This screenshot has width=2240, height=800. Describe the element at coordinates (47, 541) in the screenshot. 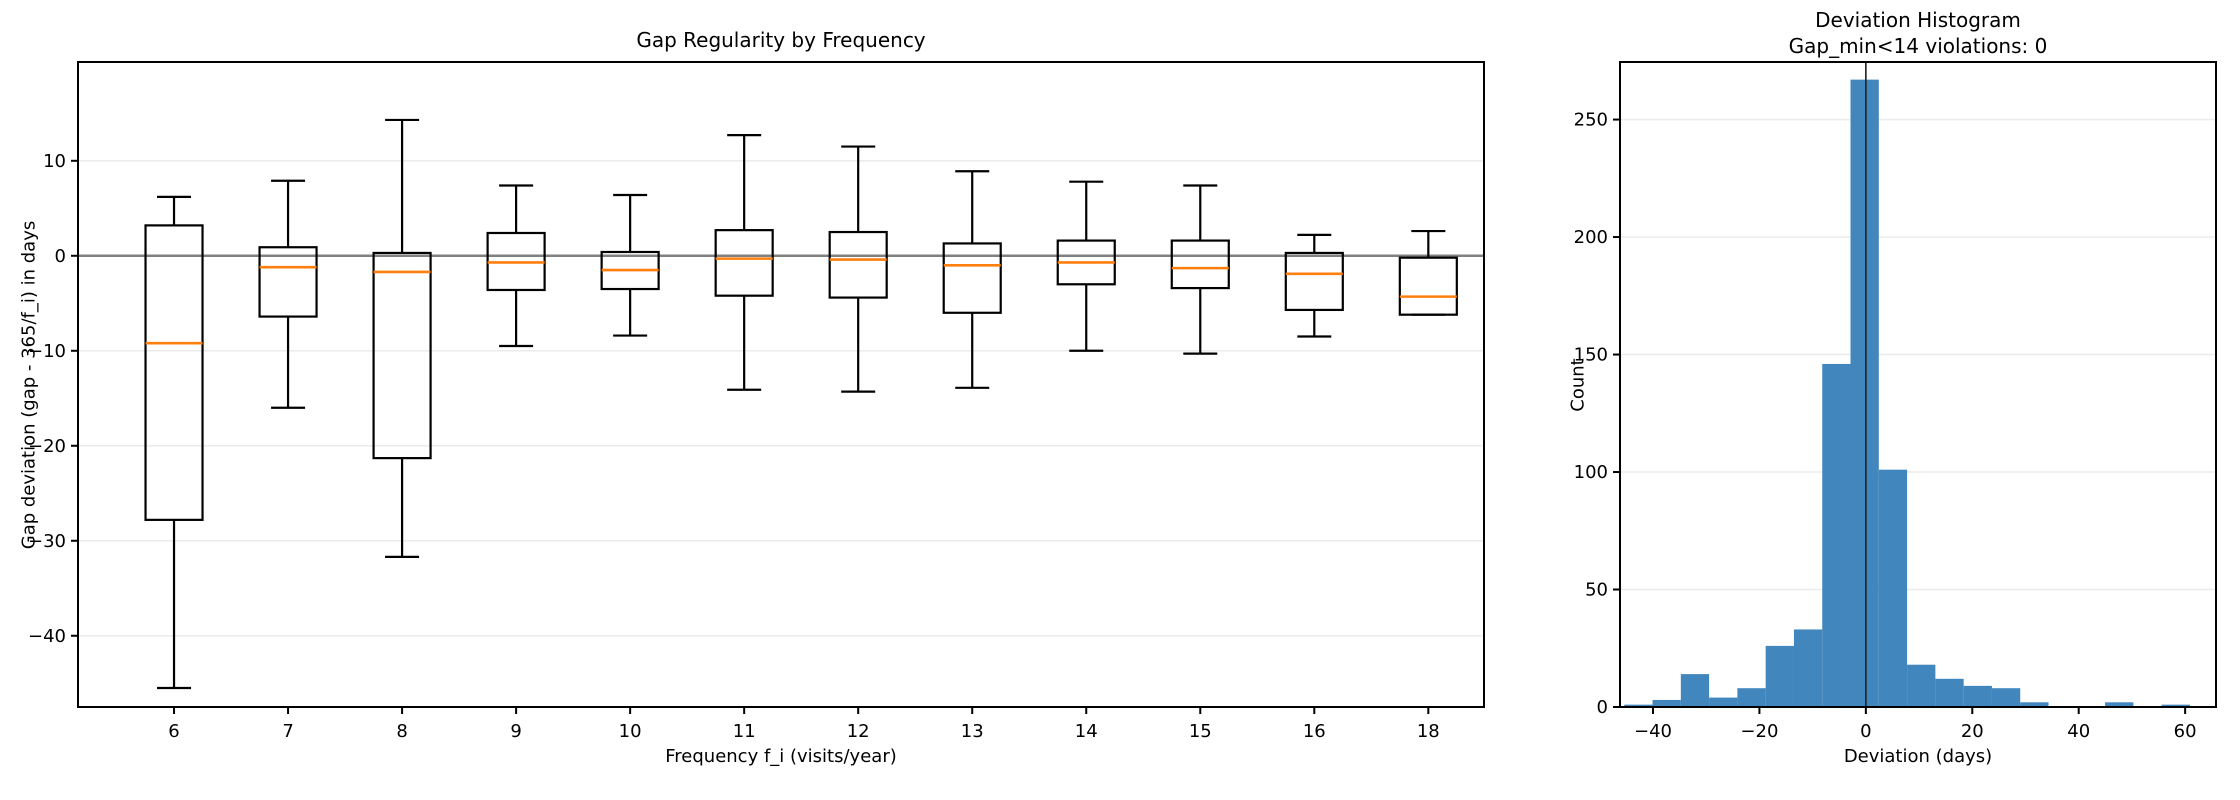

I see `y-tick-label: −30` at that location.